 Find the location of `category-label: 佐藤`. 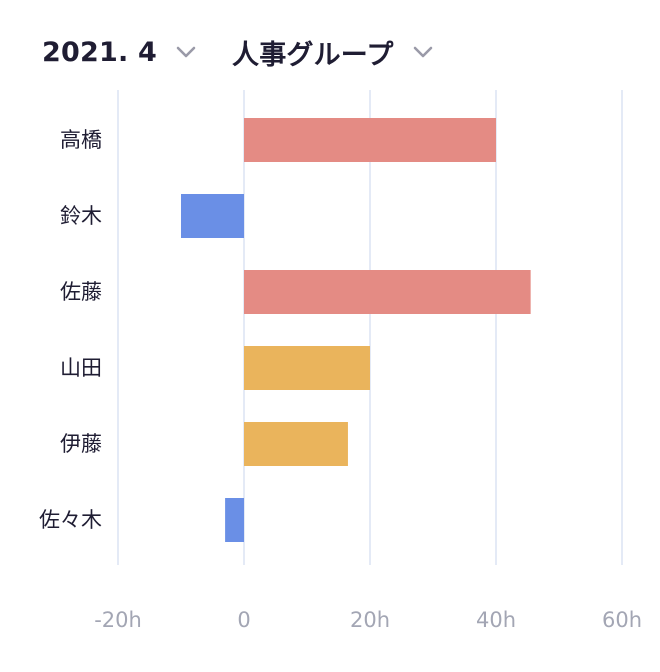

category-label: 佐藤 is located at coordinates (81, 292).